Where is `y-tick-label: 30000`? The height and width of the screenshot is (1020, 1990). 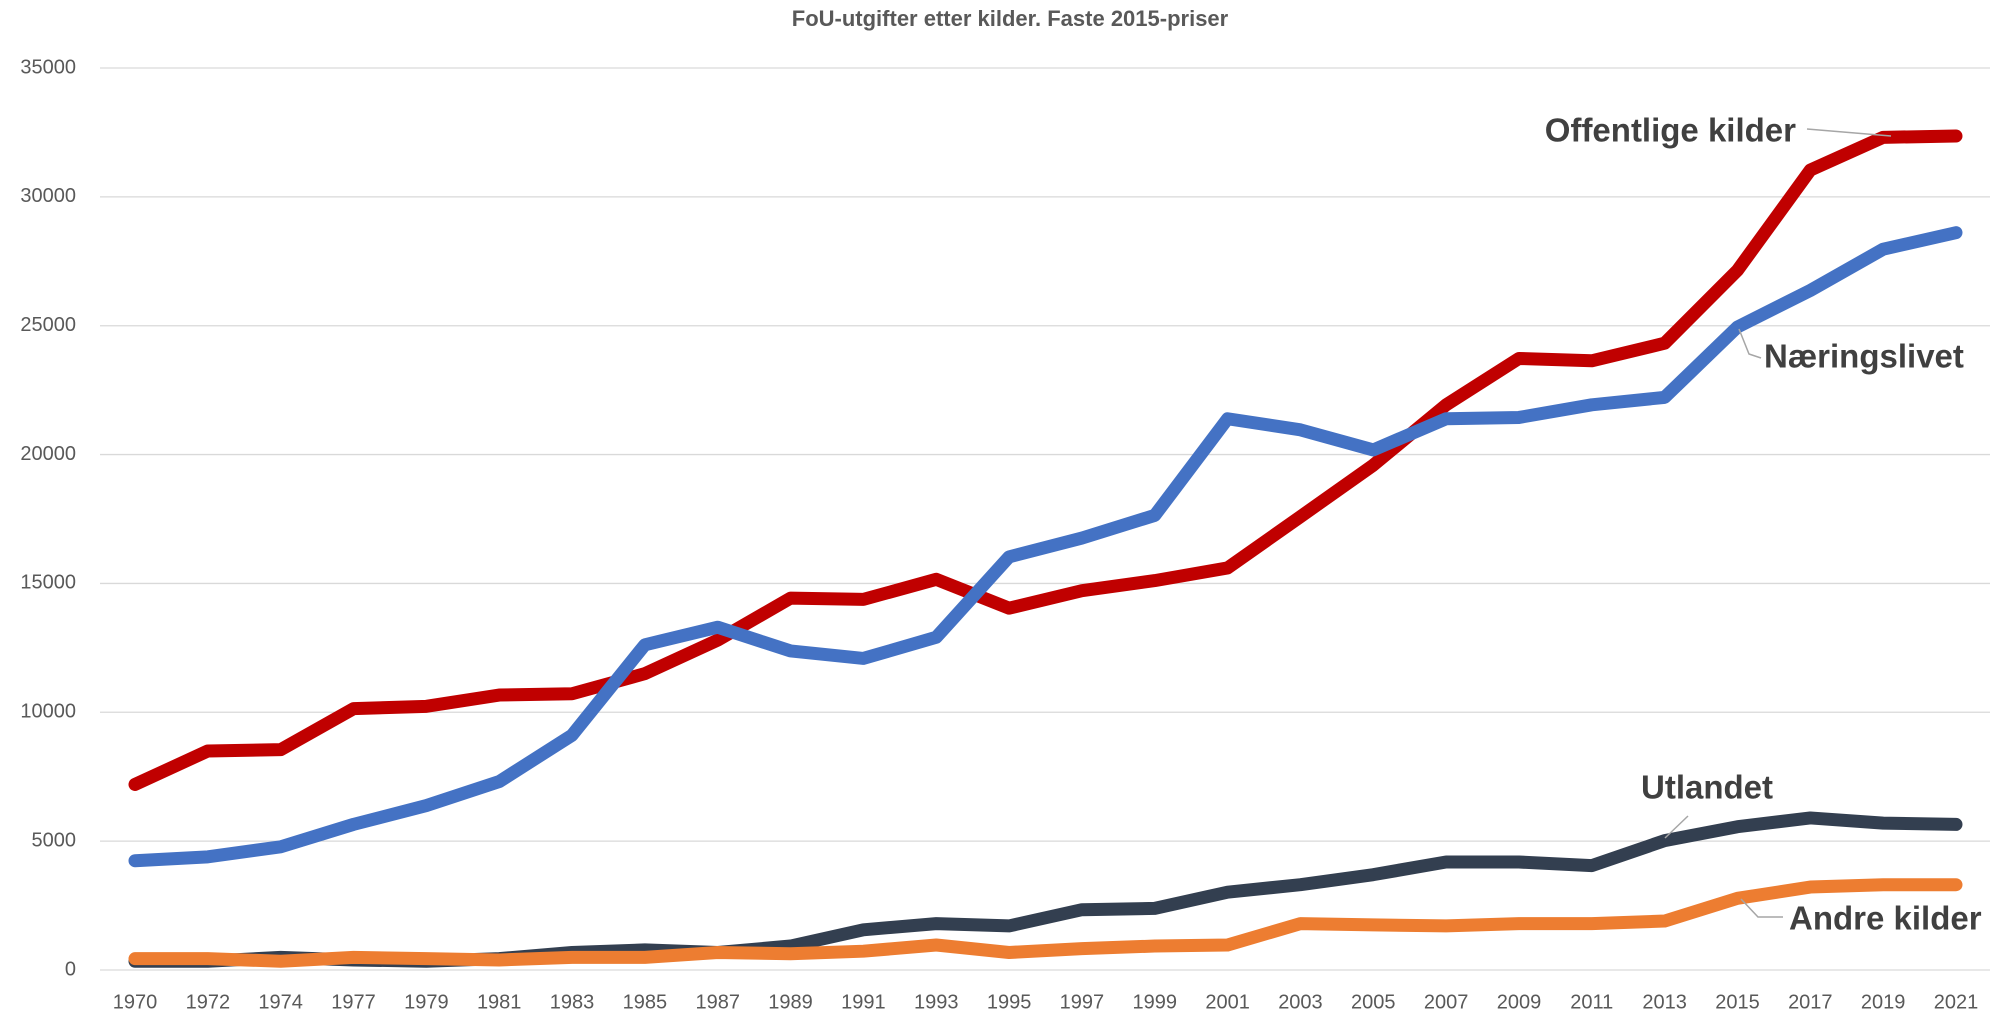
y-tick-label: 30000 is located at coordinates (48, 196).